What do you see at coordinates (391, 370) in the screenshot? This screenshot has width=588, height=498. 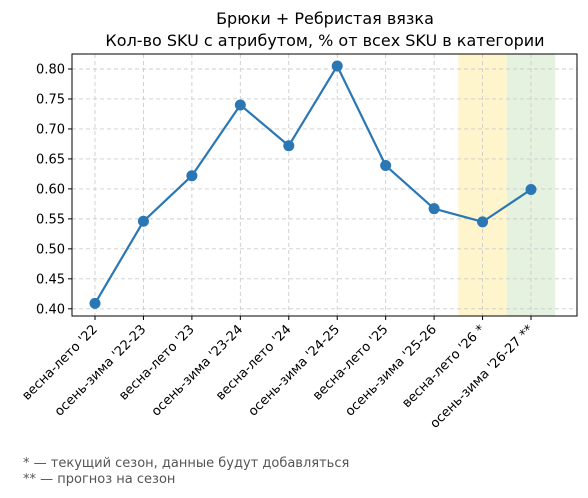 I see `x-tick-label-7: осень-зима '25-26` at bounding box center [391, 370].